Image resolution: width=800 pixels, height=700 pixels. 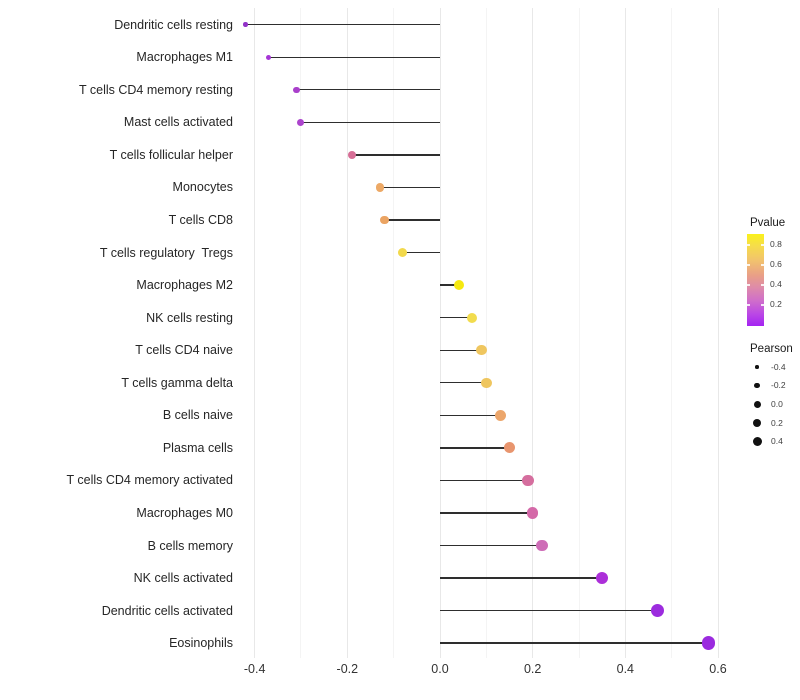 What do you see at coordinates (778, 366) in the screenshot?
I see `pearson-size-label: -0.4` at bounding box center [778, 366].